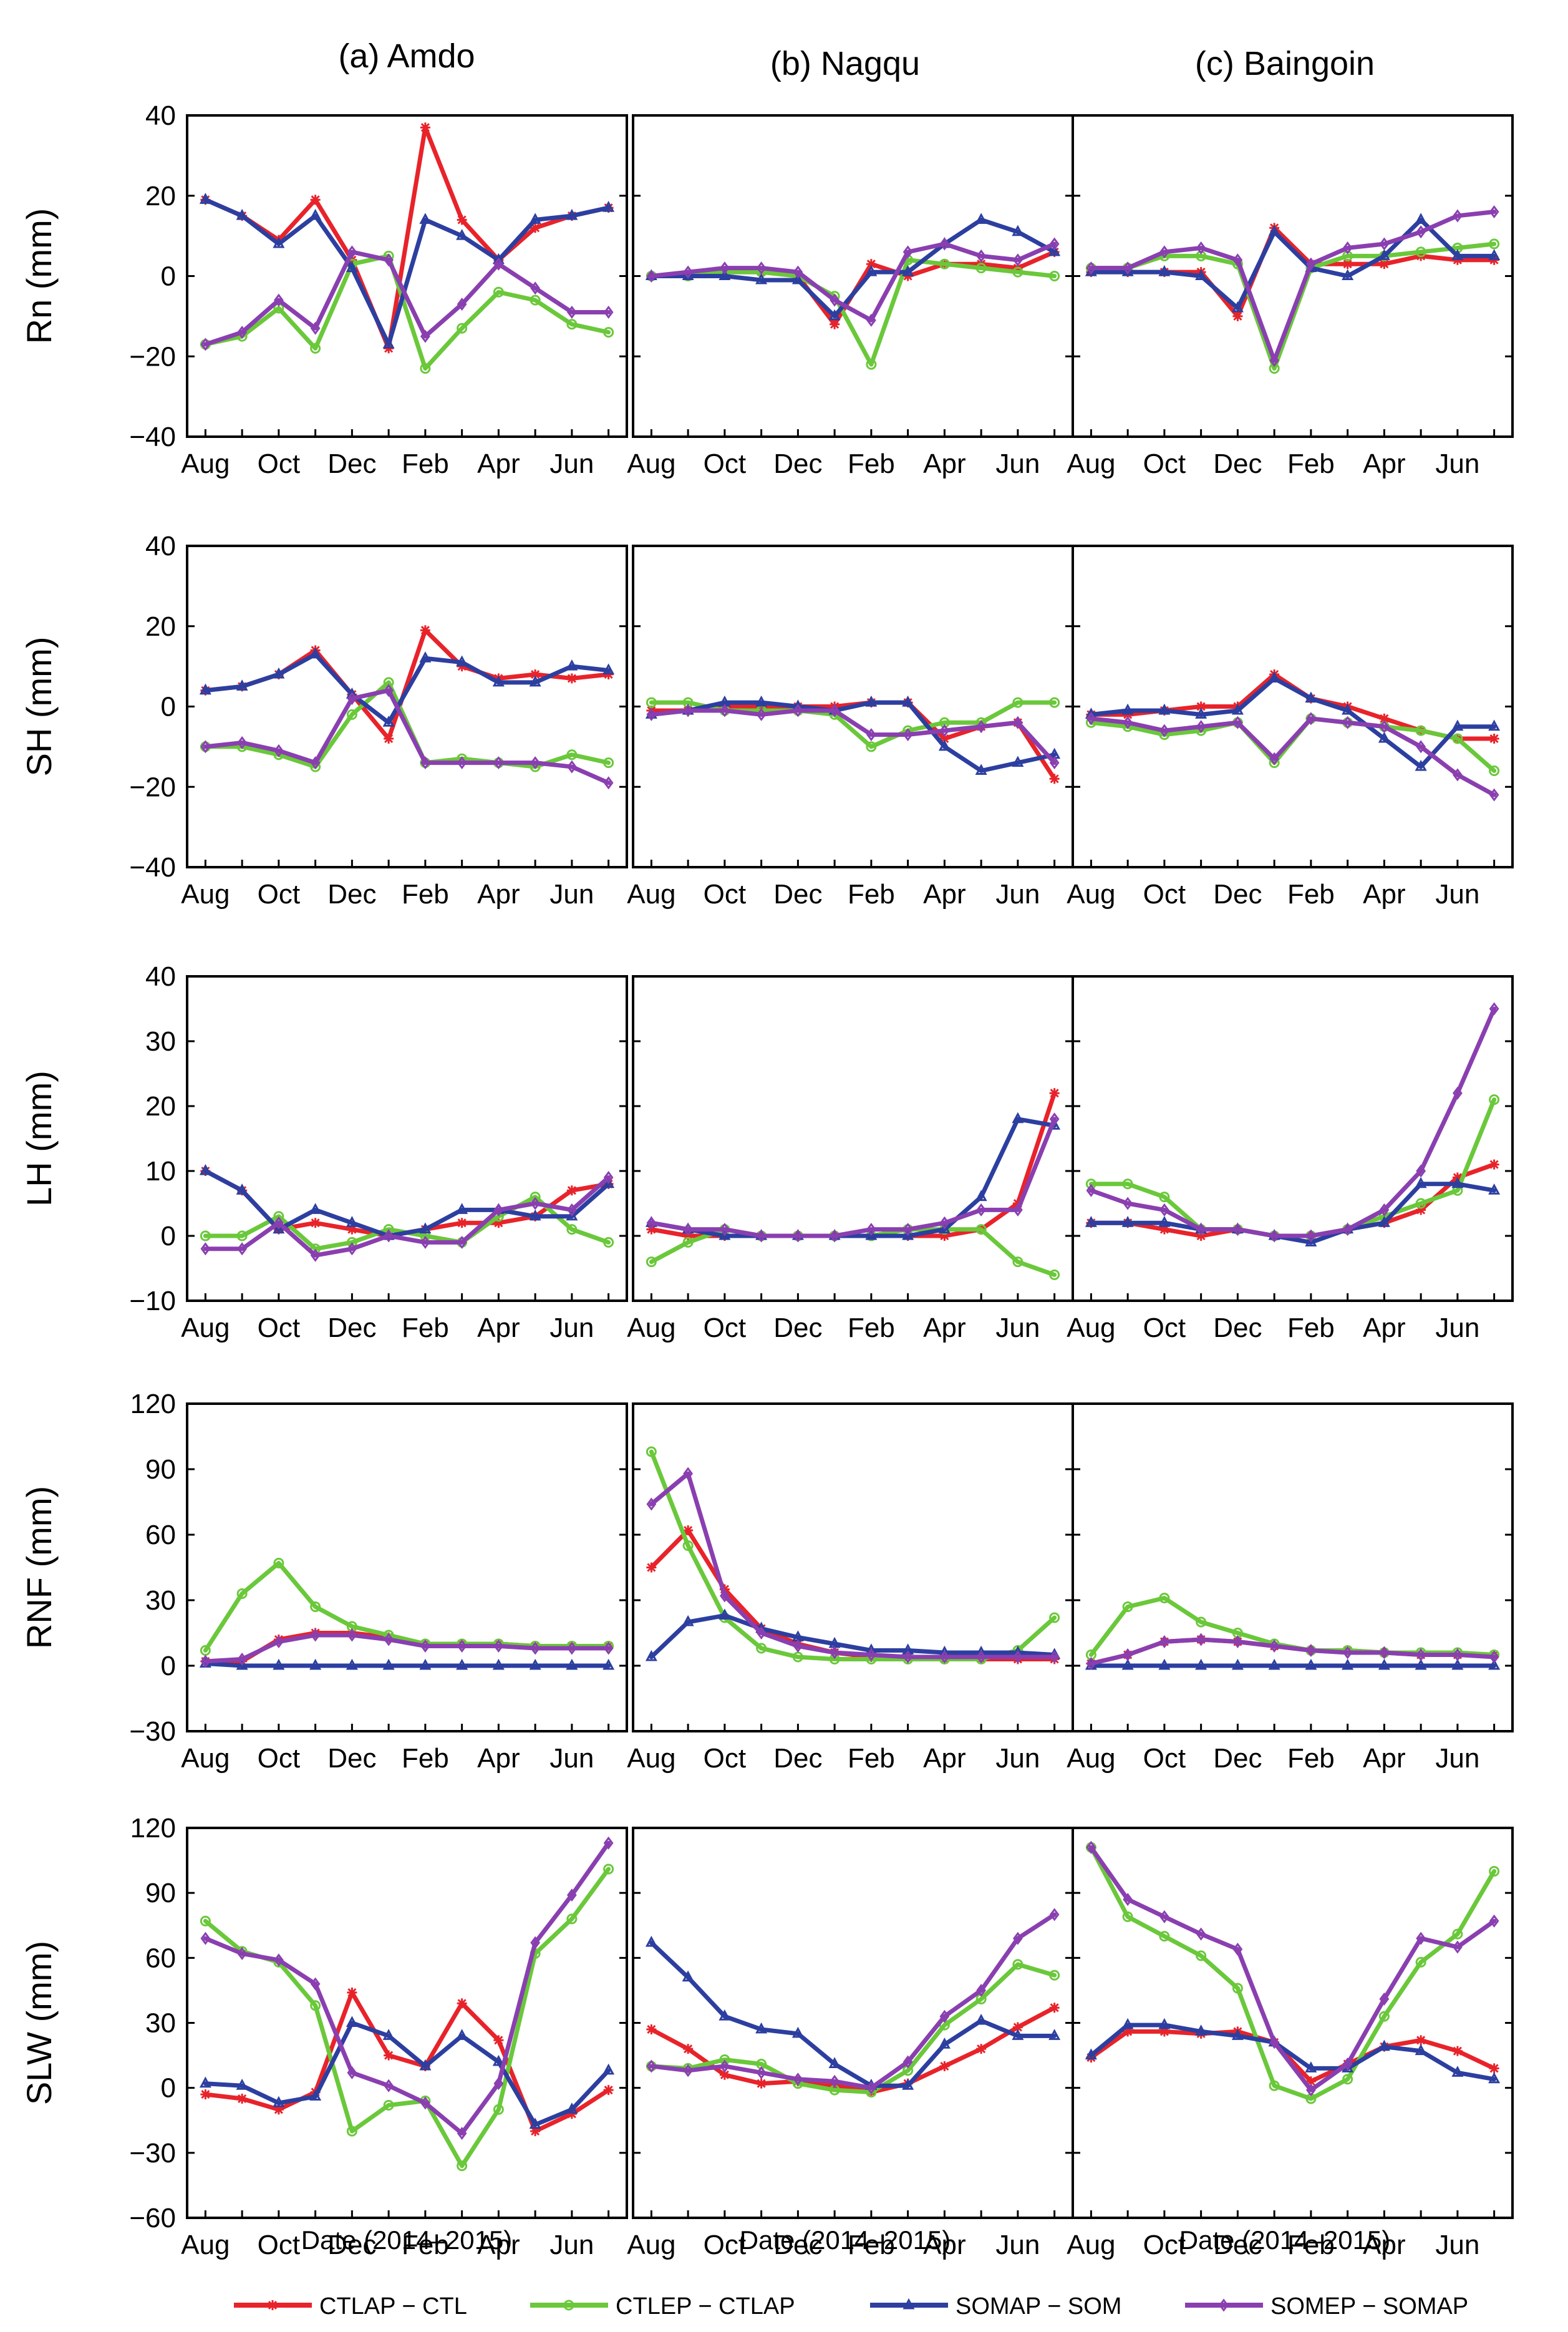 The width and height of the screenshot is (1568, 2332). What do you see at coordinates (407, 2240) in the screenshot?
I see `xlabel-amdo: Date (2014–2015)` at bounding box center [407, 2240].